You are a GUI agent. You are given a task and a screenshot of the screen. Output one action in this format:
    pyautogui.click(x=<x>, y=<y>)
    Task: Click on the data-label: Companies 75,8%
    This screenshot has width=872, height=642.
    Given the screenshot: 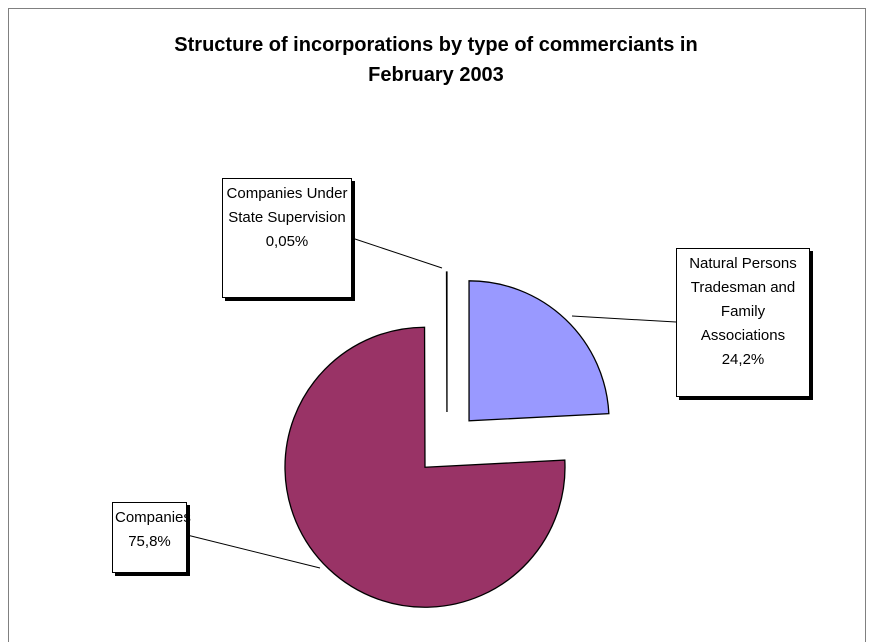 What is the action you would take?
    pyautogui.click(x=151, y=537)
    